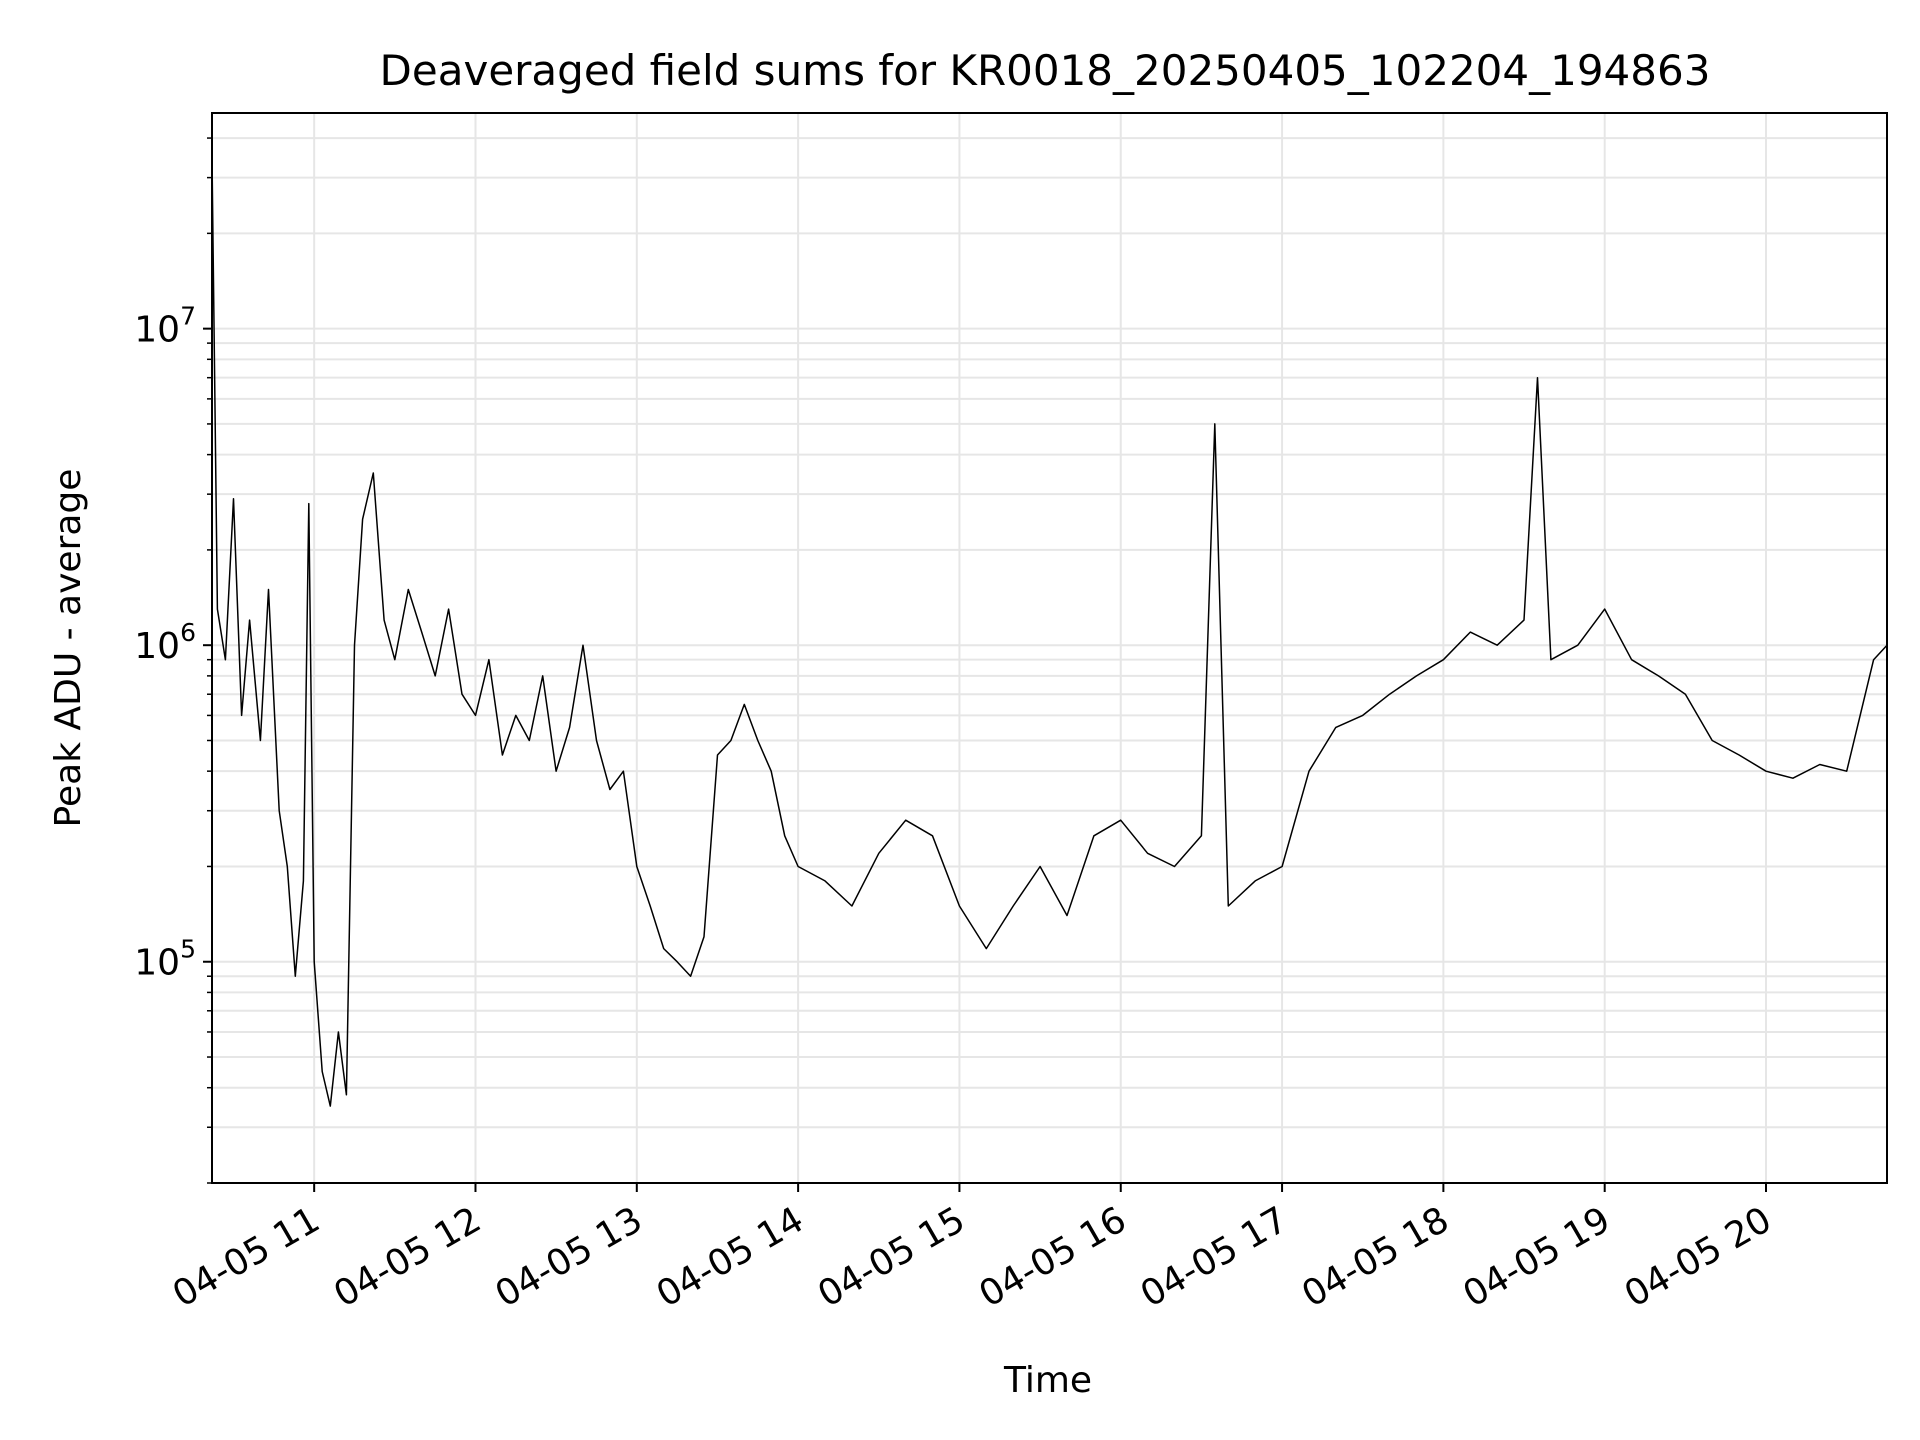 The height and width of the screenshot is (1440, 1920). I want to click on y-tick-label: 10⁷, so click(165, 326).